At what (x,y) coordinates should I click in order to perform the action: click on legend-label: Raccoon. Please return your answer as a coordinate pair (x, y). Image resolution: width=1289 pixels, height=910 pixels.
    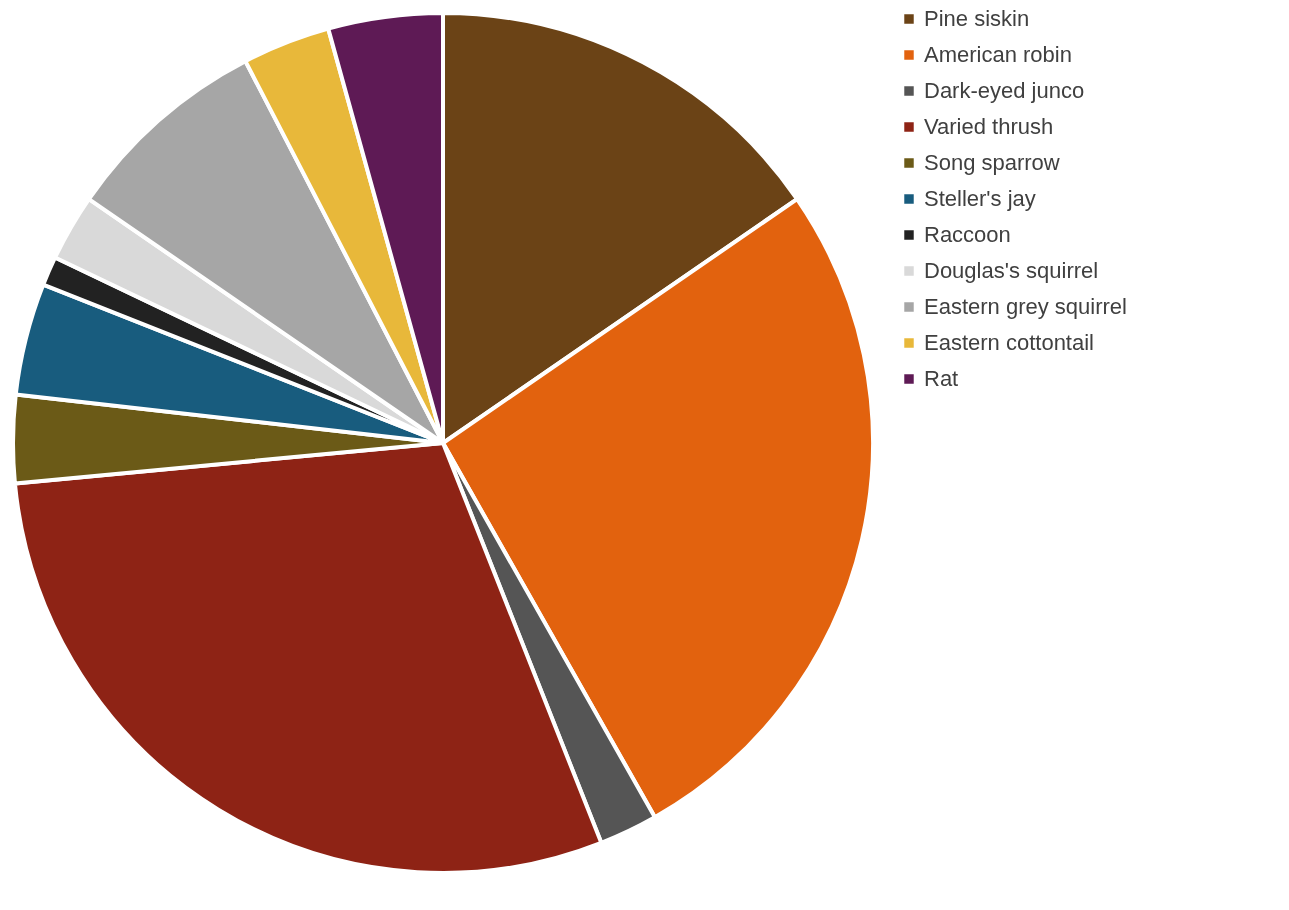
    Looking at the image, I should click on (967, 234).